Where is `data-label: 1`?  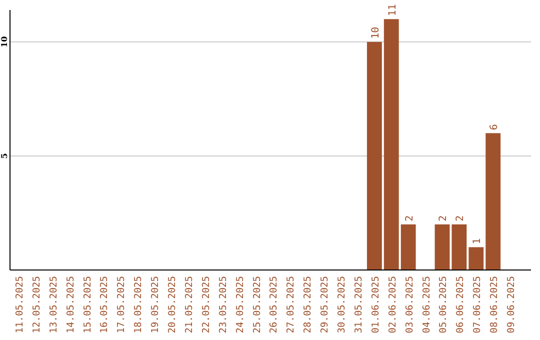 data-label: 1 is located at coordinates (478, 241).